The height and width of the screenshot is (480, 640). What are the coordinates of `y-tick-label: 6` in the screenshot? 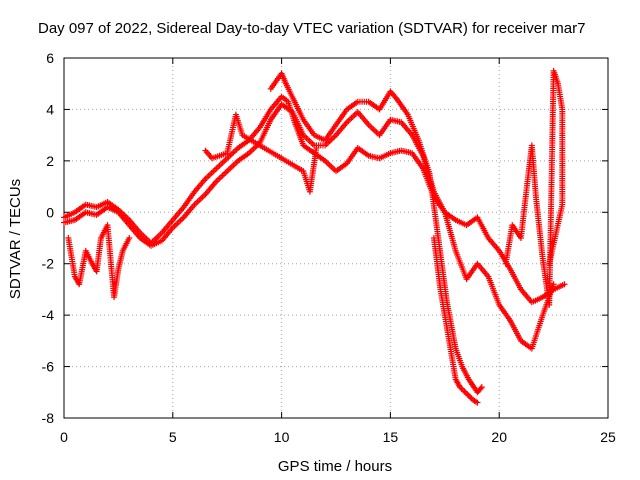 It's located at (50, 58).